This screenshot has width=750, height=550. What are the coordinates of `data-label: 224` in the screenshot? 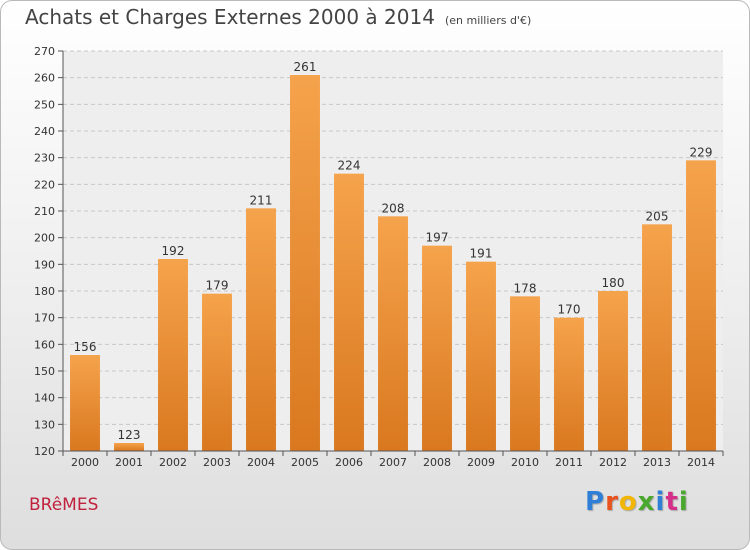 It's located at (349, 166).